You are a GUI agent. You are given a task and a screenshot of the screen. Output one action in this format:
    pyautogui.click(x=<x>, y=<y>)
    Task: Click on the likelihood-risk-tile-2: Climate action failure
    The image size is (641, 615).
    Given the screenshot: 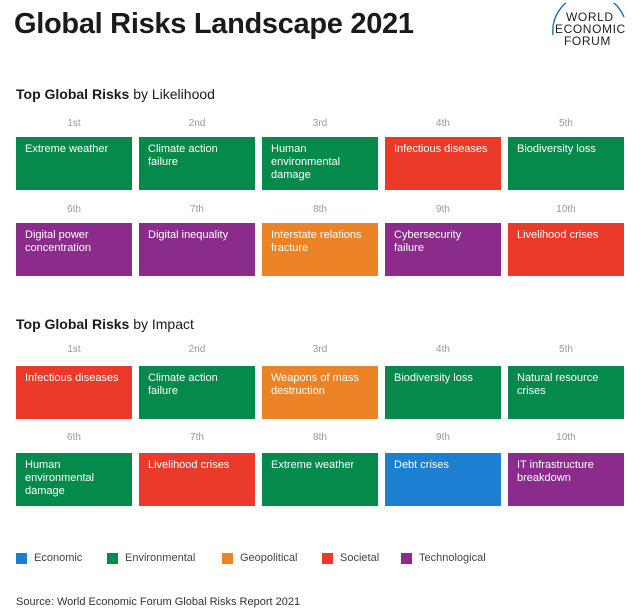 What is the action you would take?
    pyautogui.click(x=197, y=163)
    